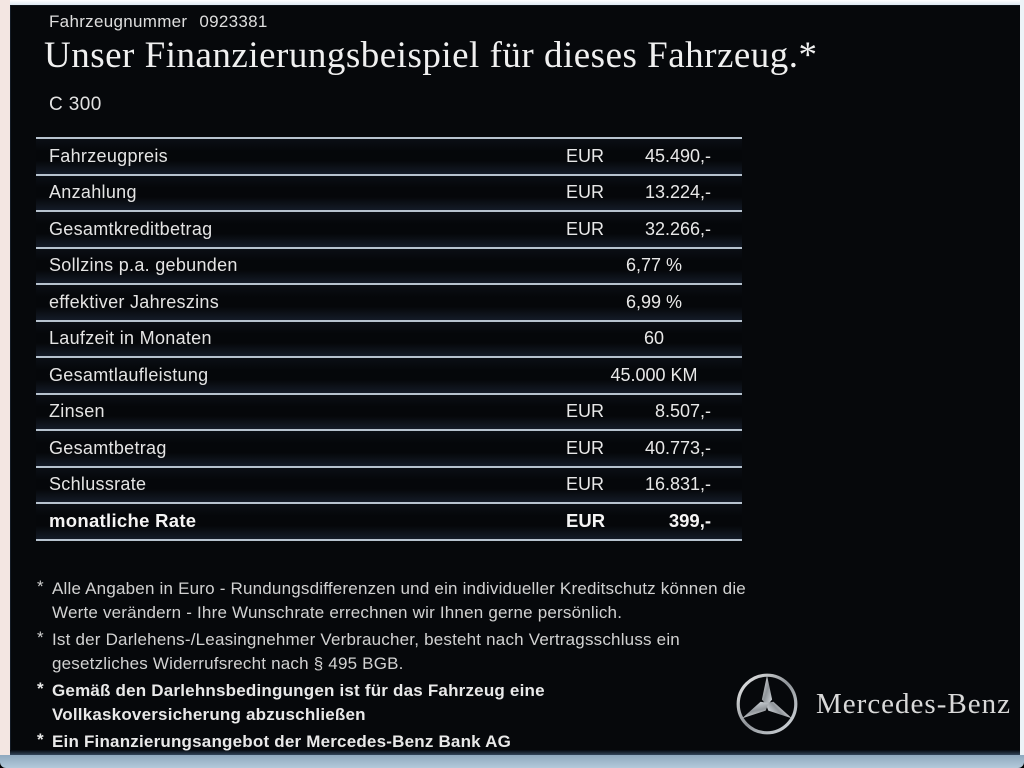 This screenshot has height=768, width=1024. What do you see at coordinates (512, 761) in the screenshot?
I see `frame-bottom-strip` at bounding box center [512, 761].